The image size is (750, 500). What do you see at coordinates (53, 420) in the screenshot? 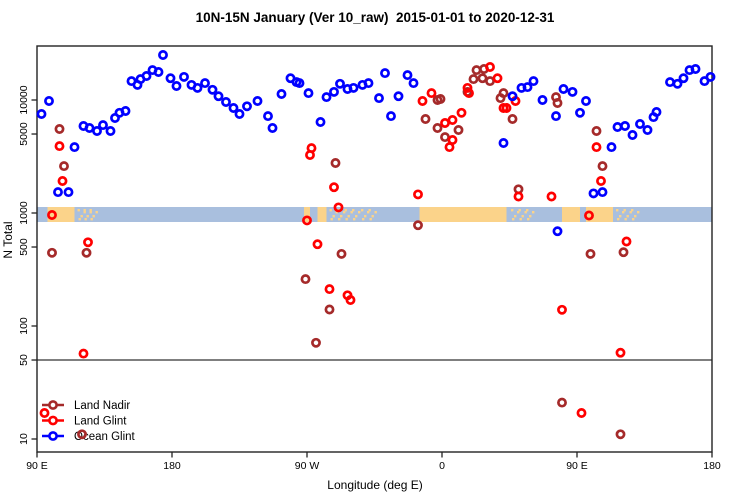
I see `legend-marker` at bounding box center [53, 420].